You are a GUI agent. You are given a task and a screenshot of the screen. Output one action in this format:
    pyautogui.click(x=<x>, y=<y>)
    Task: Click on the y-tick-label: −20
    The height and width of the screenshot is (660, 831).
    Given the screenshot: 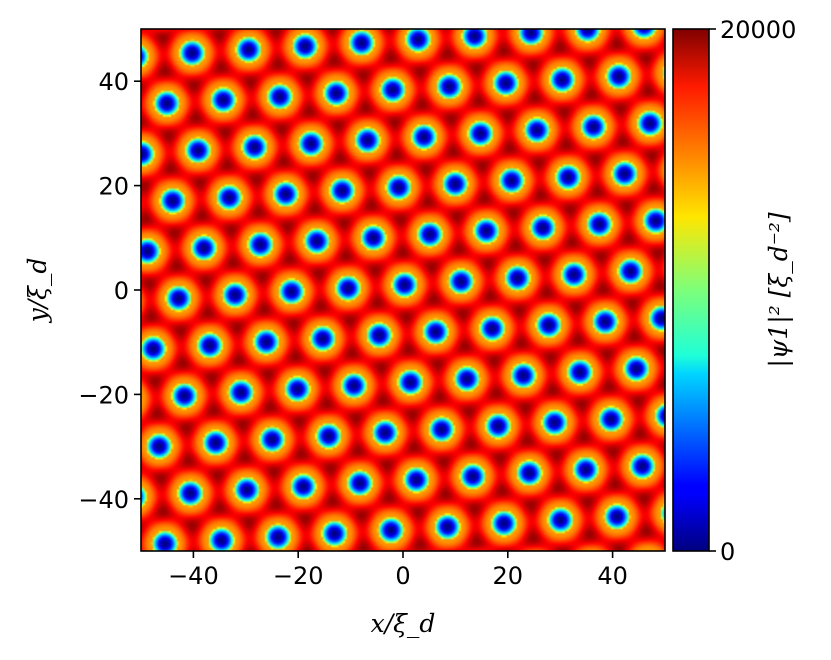 What is the action you would take?
    pyautogui.click(x=103, y=395)
    